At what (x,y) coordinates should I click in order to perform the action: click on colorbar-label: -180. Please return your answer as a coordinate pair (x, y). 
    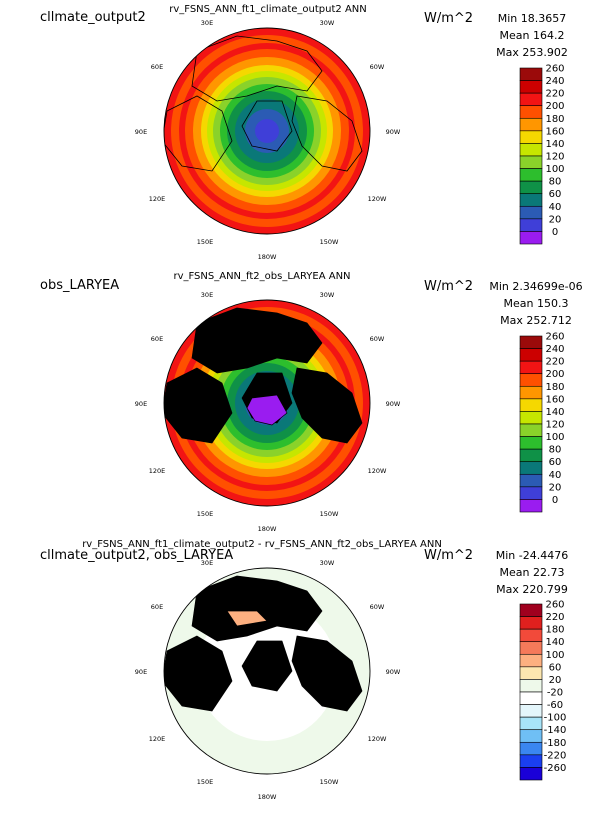
    Looking at the image, I should click on (555, 743).